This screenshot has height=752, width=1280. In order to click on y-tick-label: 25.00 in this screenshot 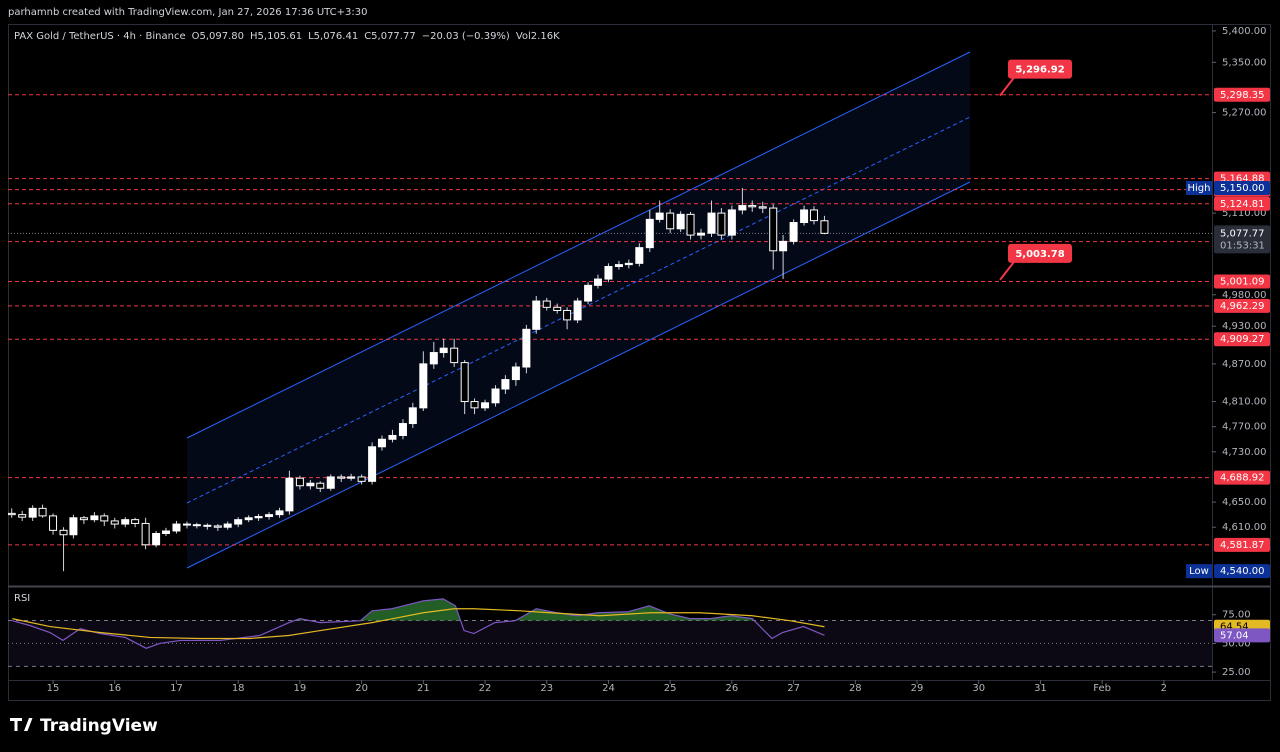, I will do `click(1236, 672)`.